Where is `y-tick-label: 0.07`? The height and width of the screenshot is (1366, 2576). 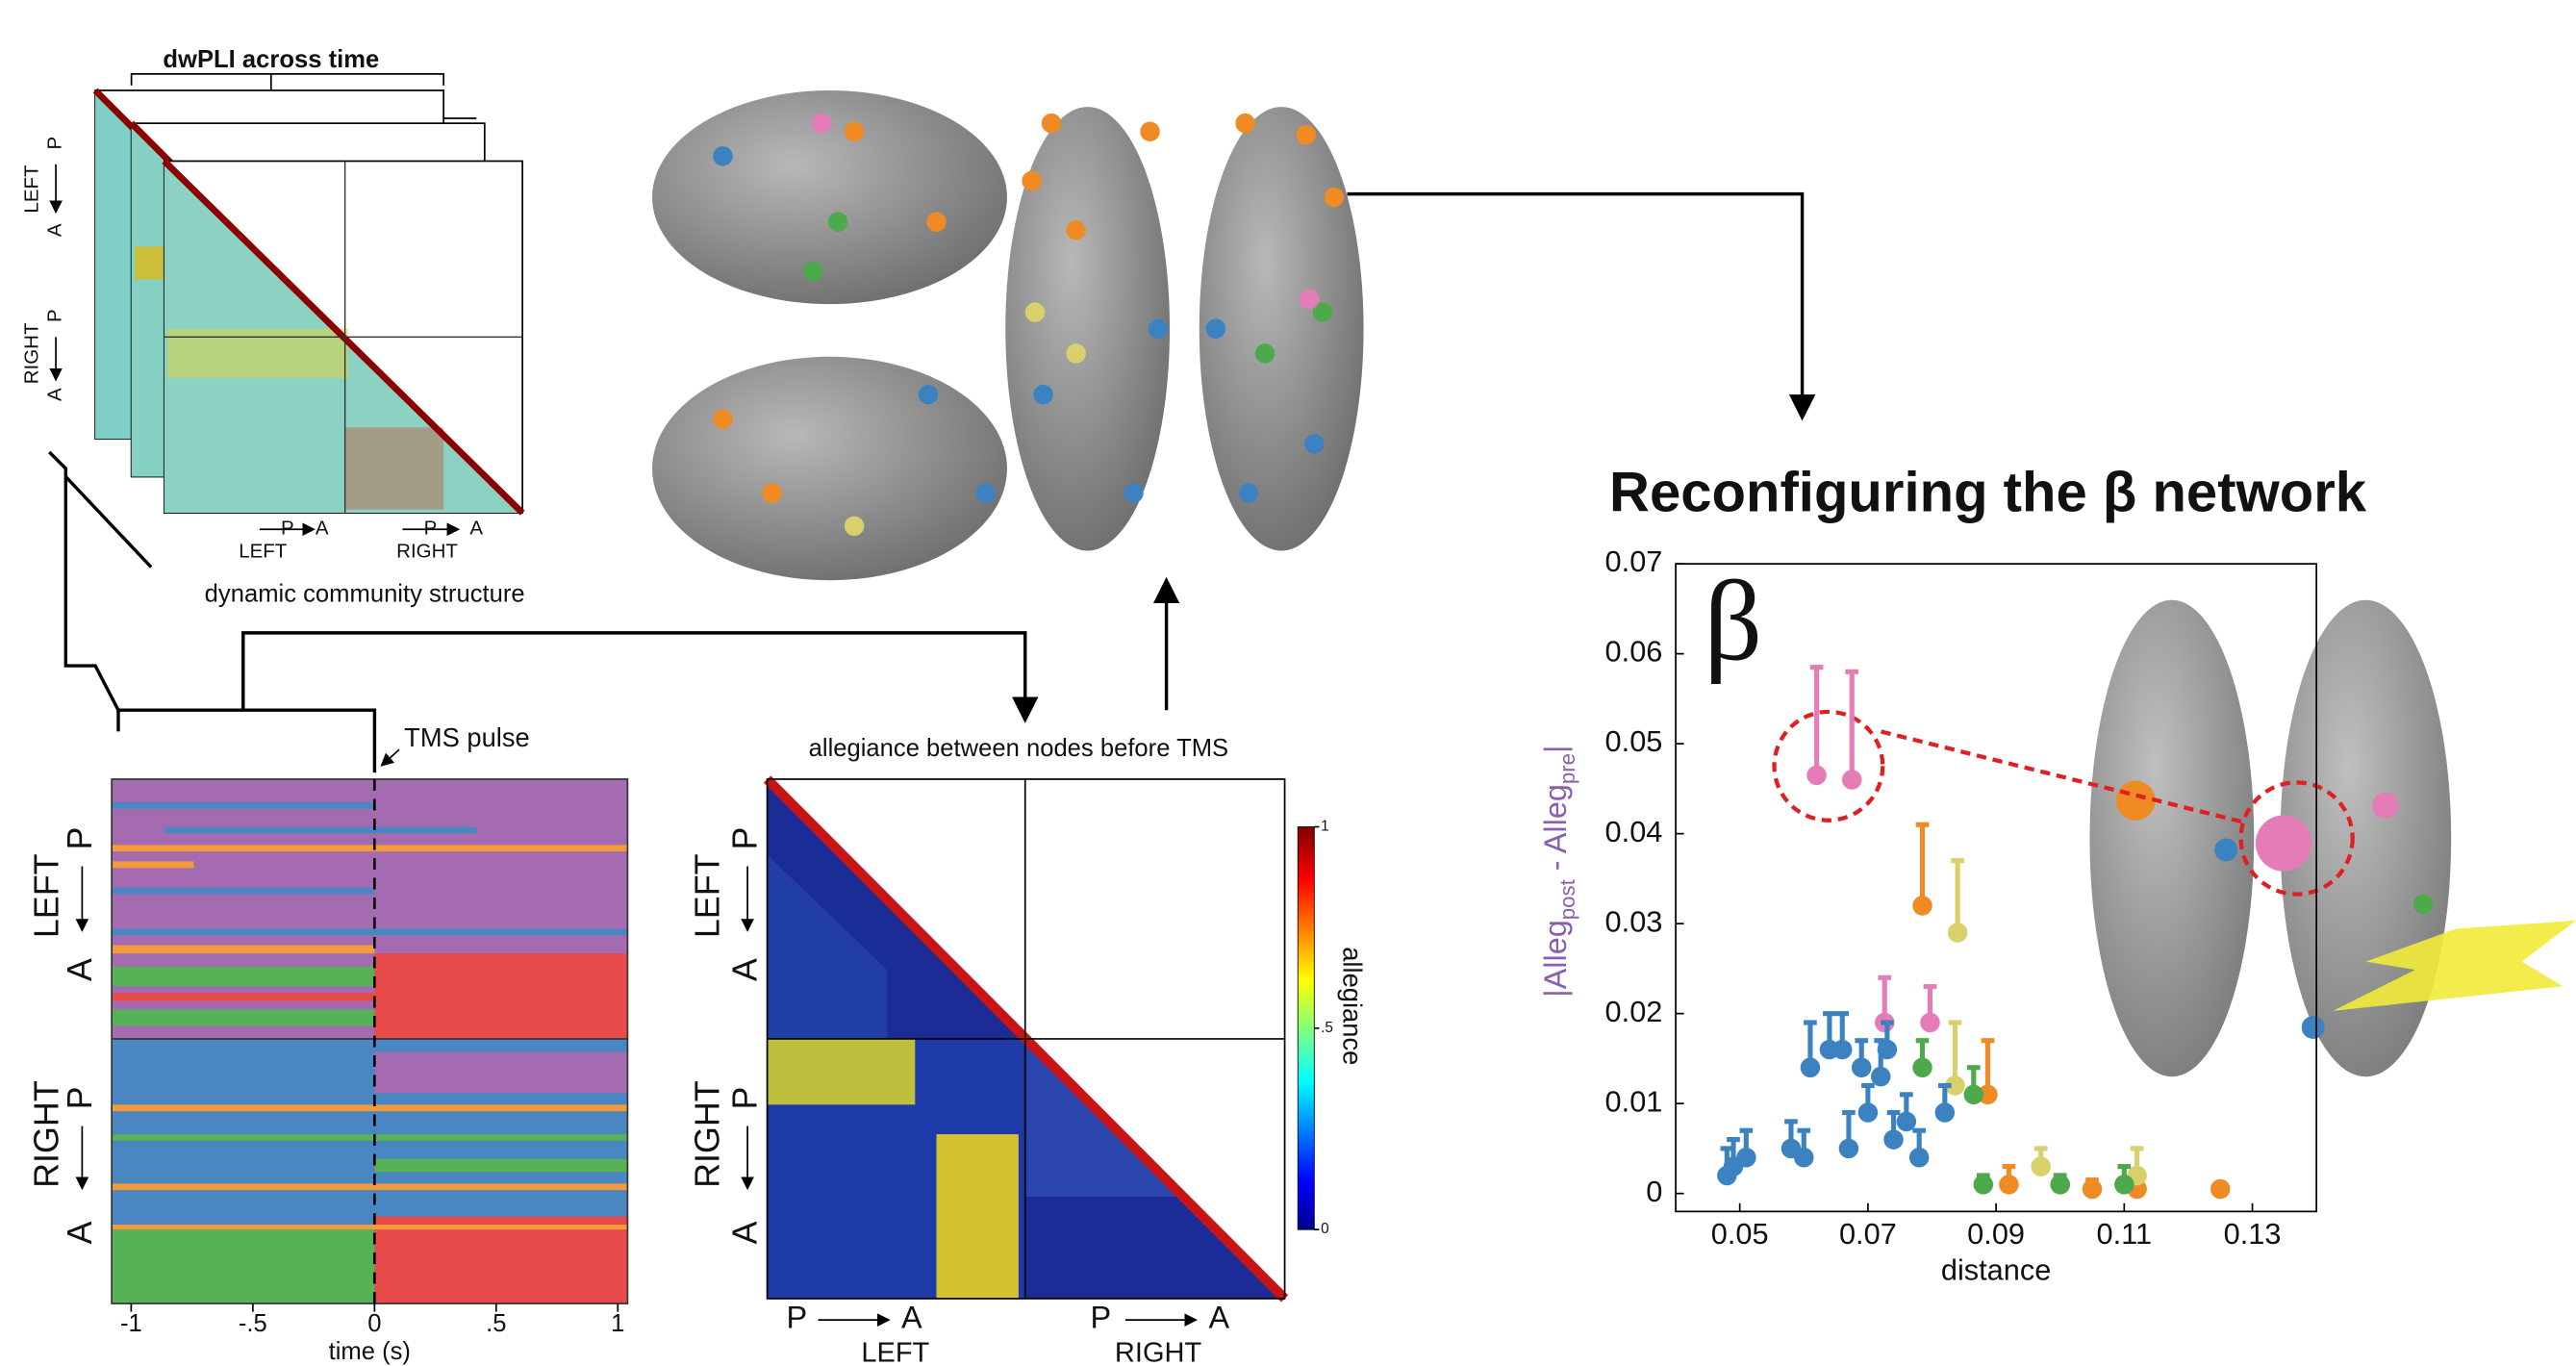 y-tick-label: 0.07 is located at coordinates (1634, 561).